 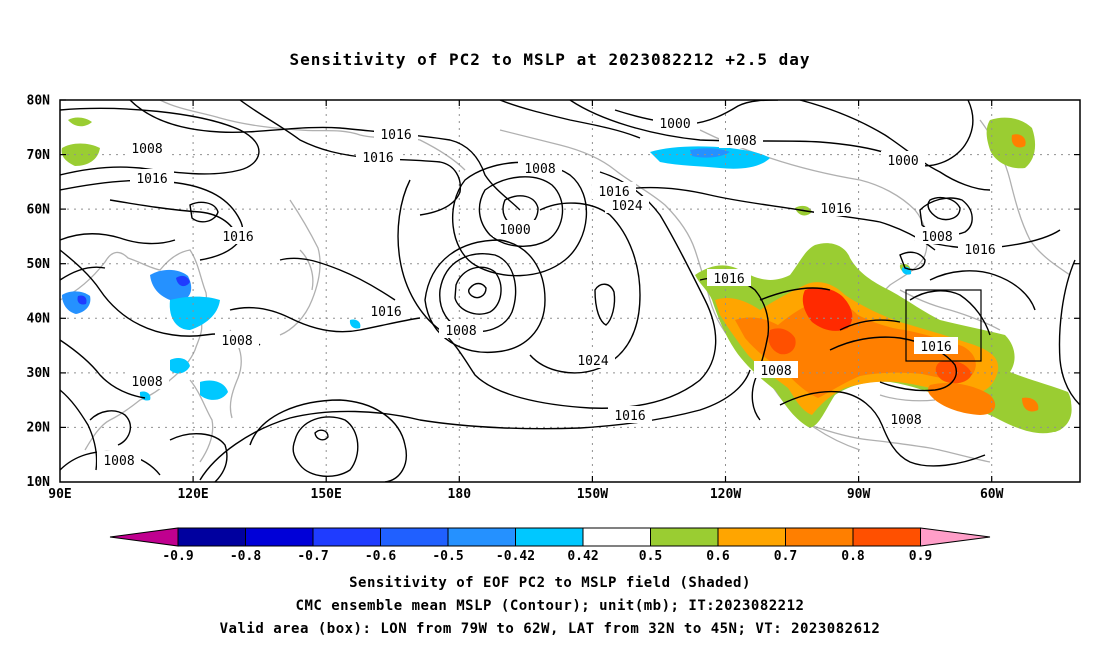 I want to click on lat-label-30n: 30N, so click(x=39, y=373).